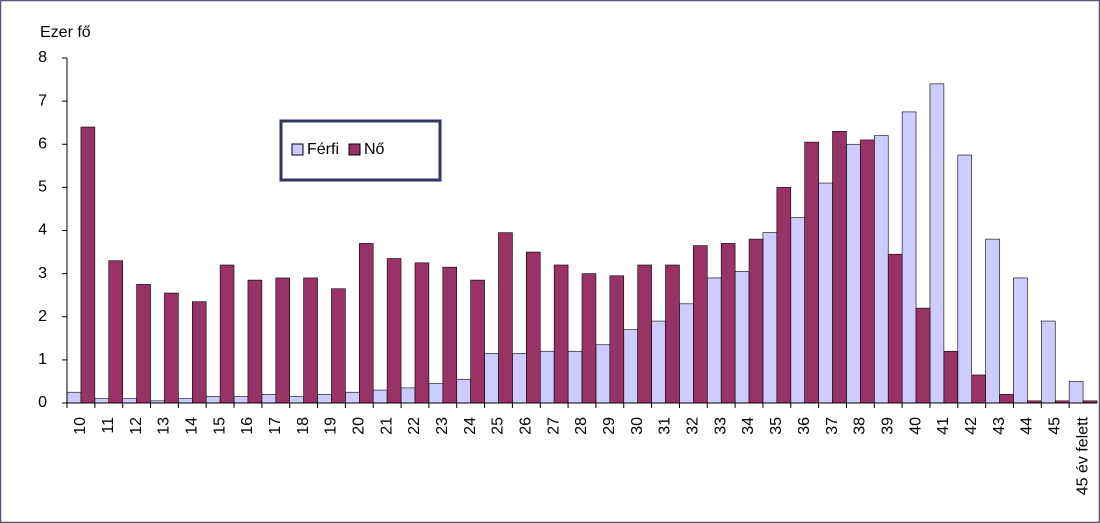 The width and height of the screenshot is (1100, 523). What do you see at coordinates (526, 426) in the screenshot?
I see `x-tick-label: 26` at bounding box center [526, 426].